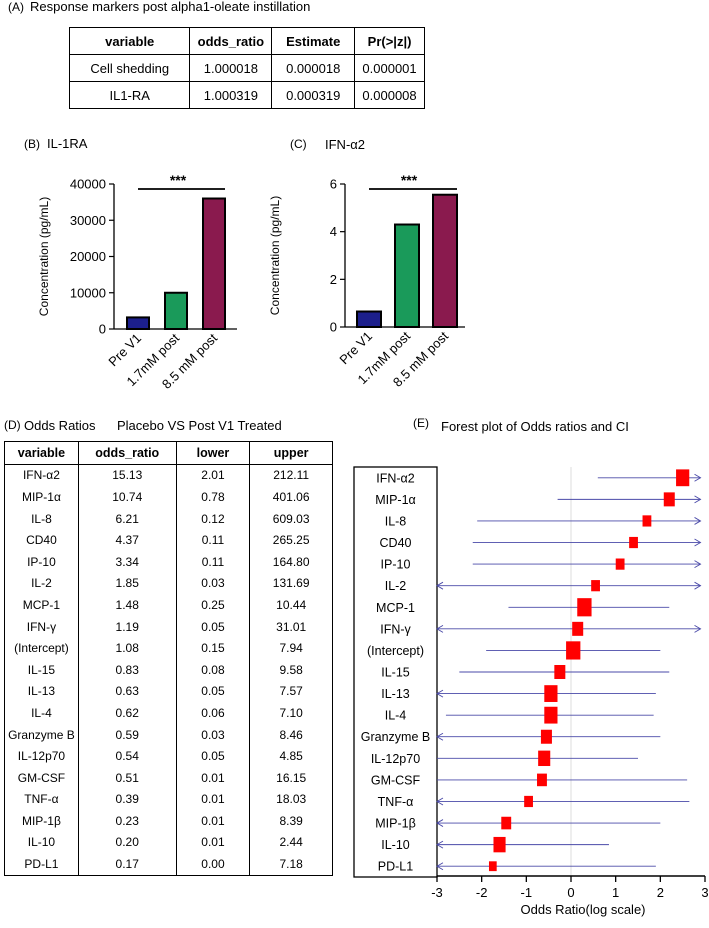  I want to click on panel-c-title: IFN-α2, so click(345, 144).